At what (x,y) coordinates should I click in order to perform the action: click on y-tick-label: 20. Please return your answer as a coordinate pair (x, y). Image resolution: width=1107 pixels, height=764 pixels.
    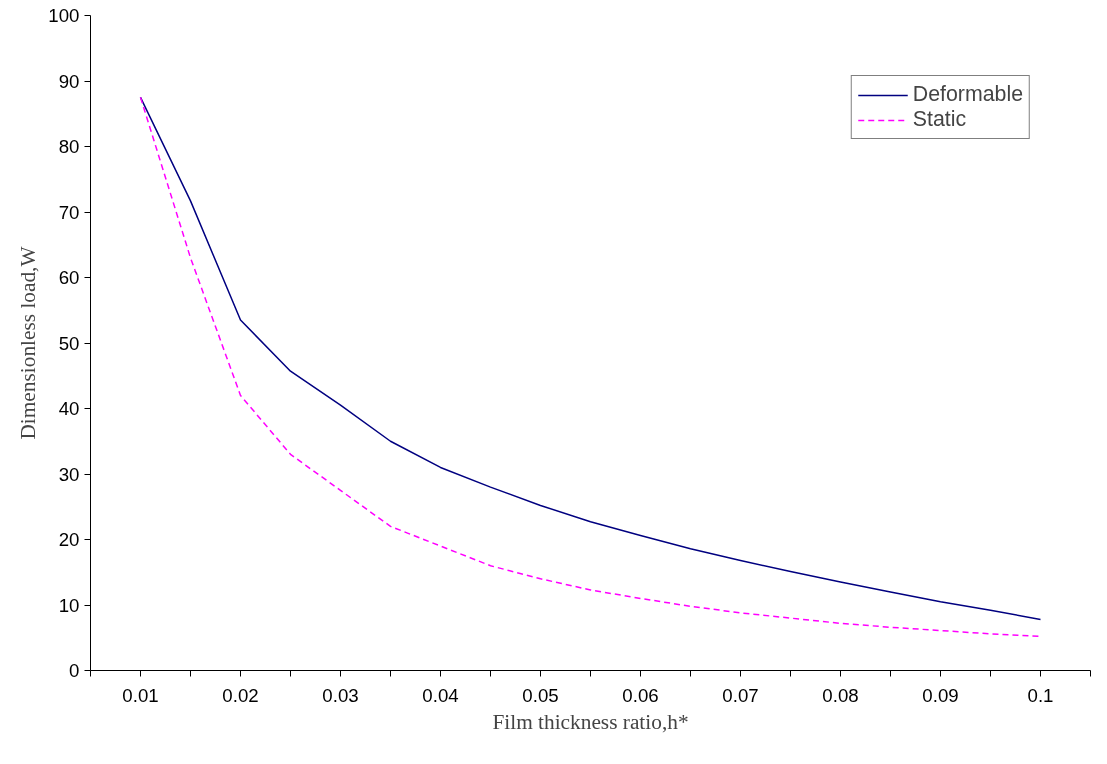
    Looking at the image, I should click on (69, 539).